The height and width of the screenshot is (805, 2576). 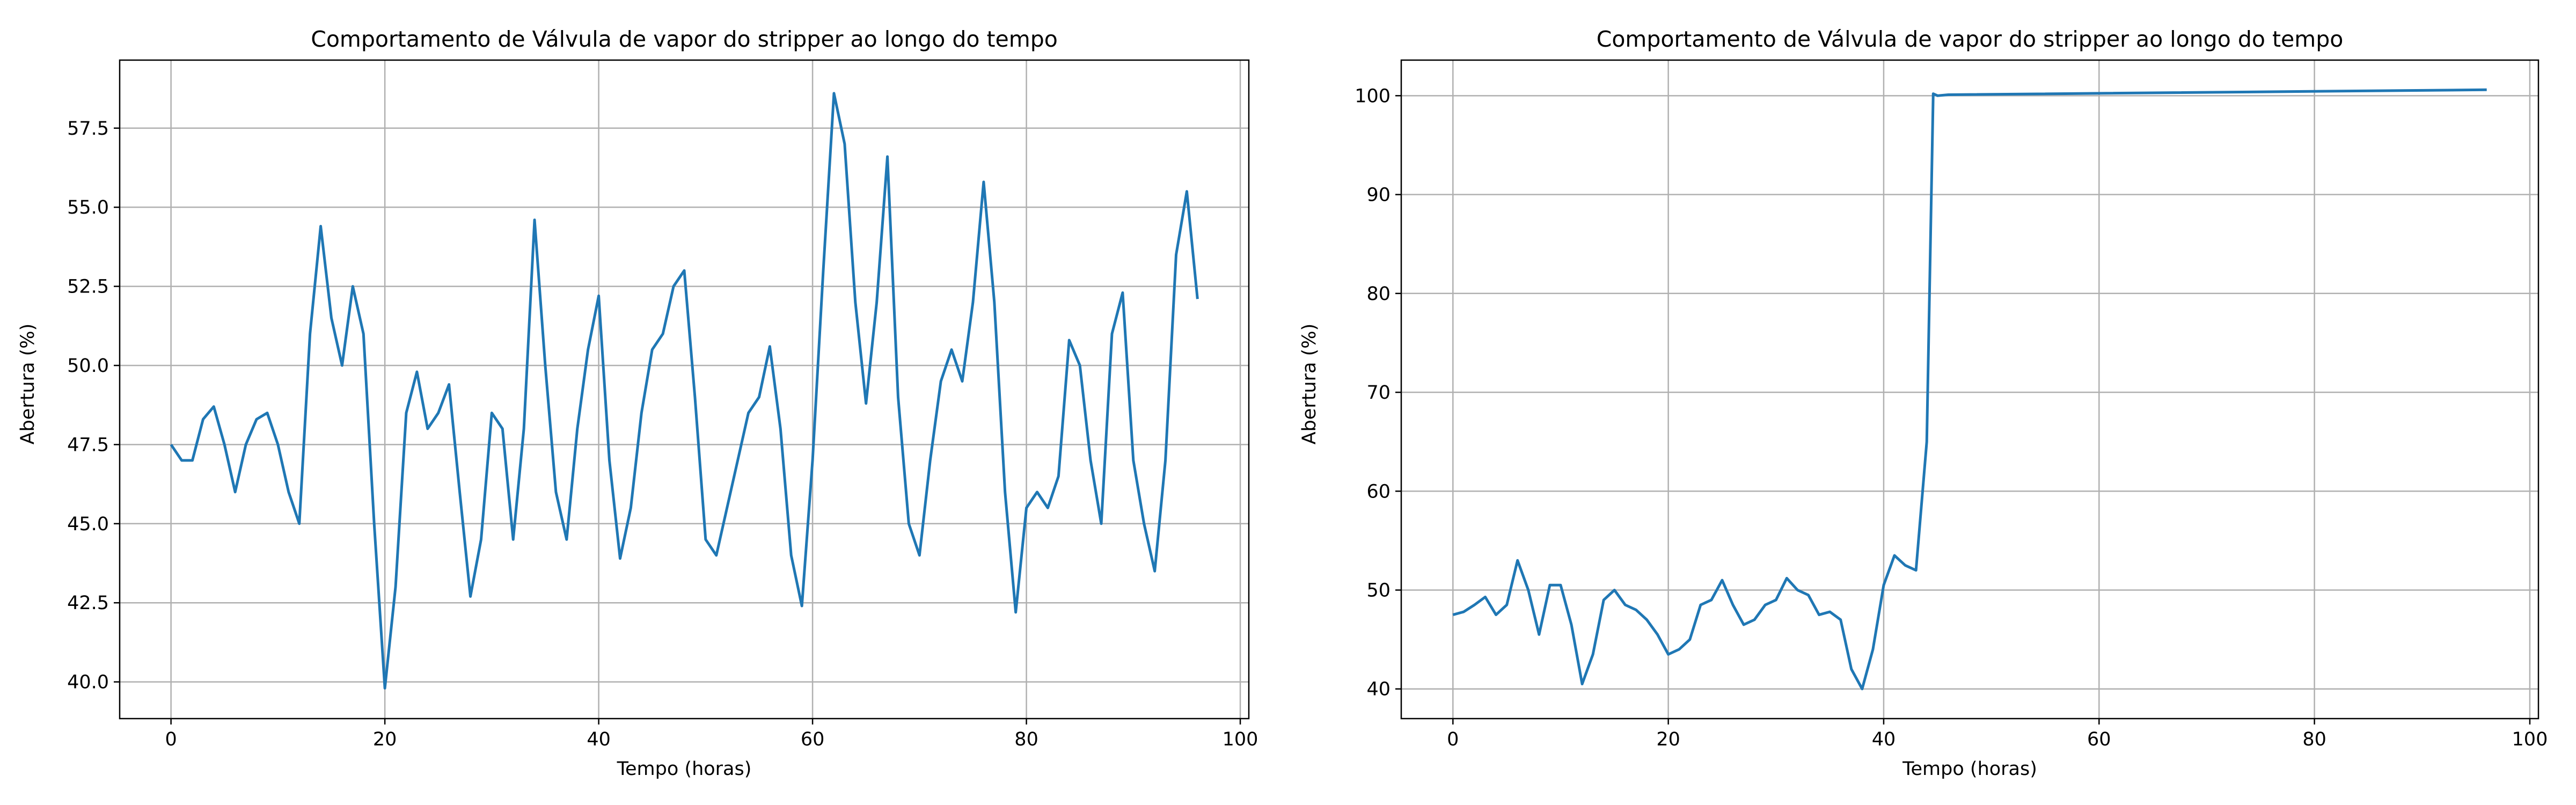 What do you see at coordinates (1378, 294) in the screenshot?
I see `y-tick-label: 80` at bounding box center [1378, 294].